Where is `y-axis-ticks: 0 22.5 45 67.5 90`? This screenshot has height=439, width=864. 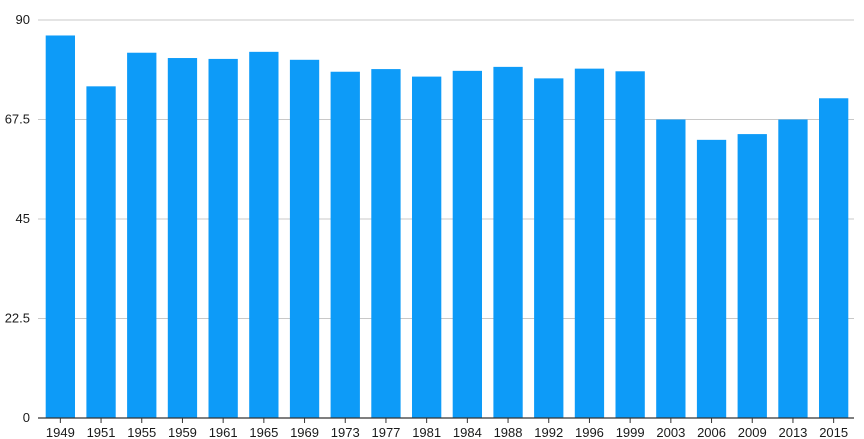 y-axis-ticks: 0 22.5 45 67.5 90 is located at coordinates (17, 218).